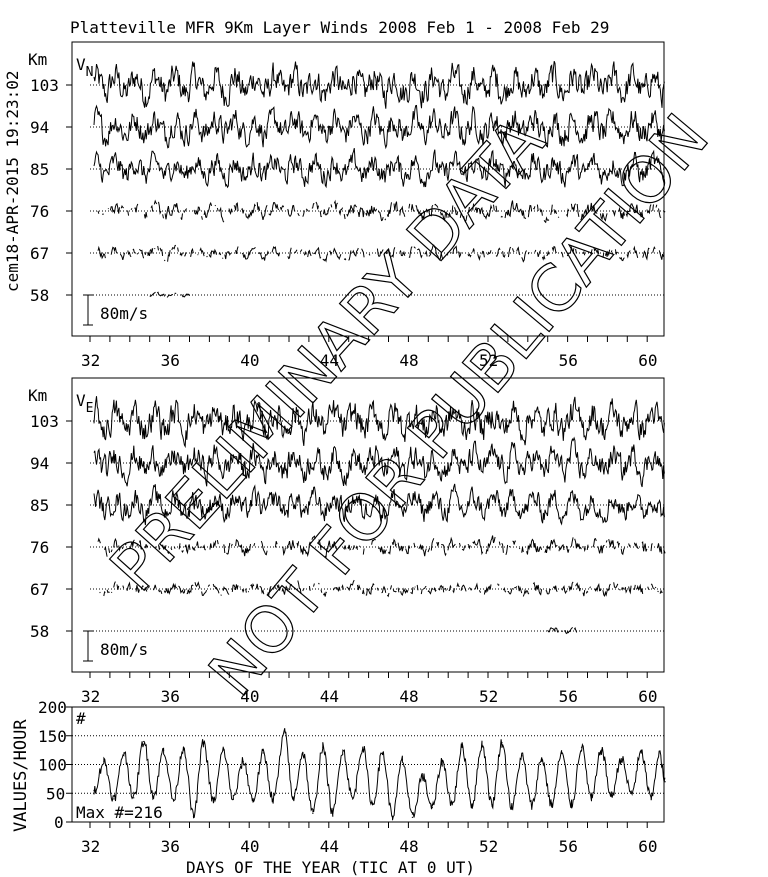 The image size is (768, 877). What do you see at coordinates (59, 822) in the screenshot?
I see `y-tick-label: 0` at bounding box center [59, 822].